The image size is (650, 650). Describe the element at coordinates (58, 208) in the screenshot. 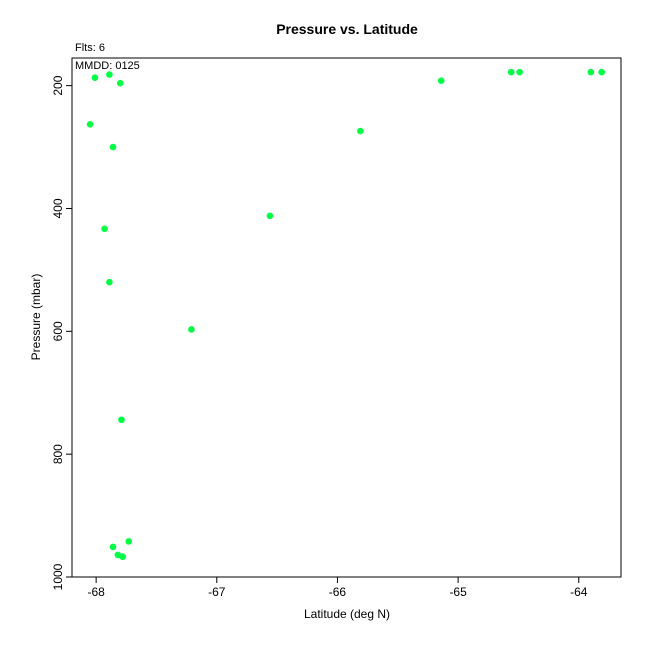

I see `y-tick-label: 400` at that location.